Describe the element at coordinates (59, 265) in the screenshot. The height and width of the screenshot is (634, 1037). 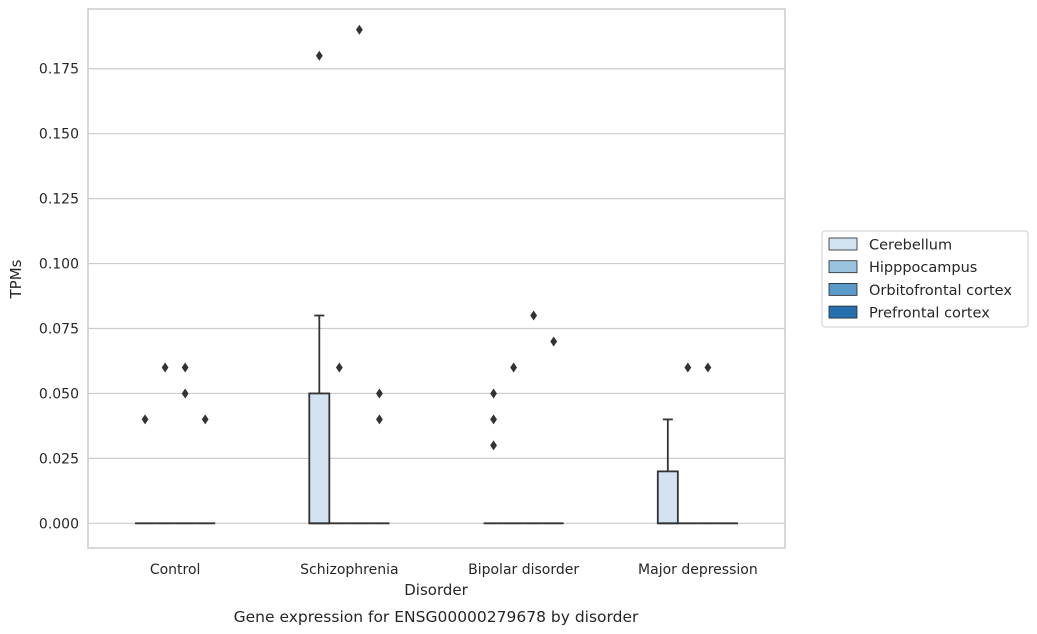
I see `y-tick-label: 0.100` at that location.